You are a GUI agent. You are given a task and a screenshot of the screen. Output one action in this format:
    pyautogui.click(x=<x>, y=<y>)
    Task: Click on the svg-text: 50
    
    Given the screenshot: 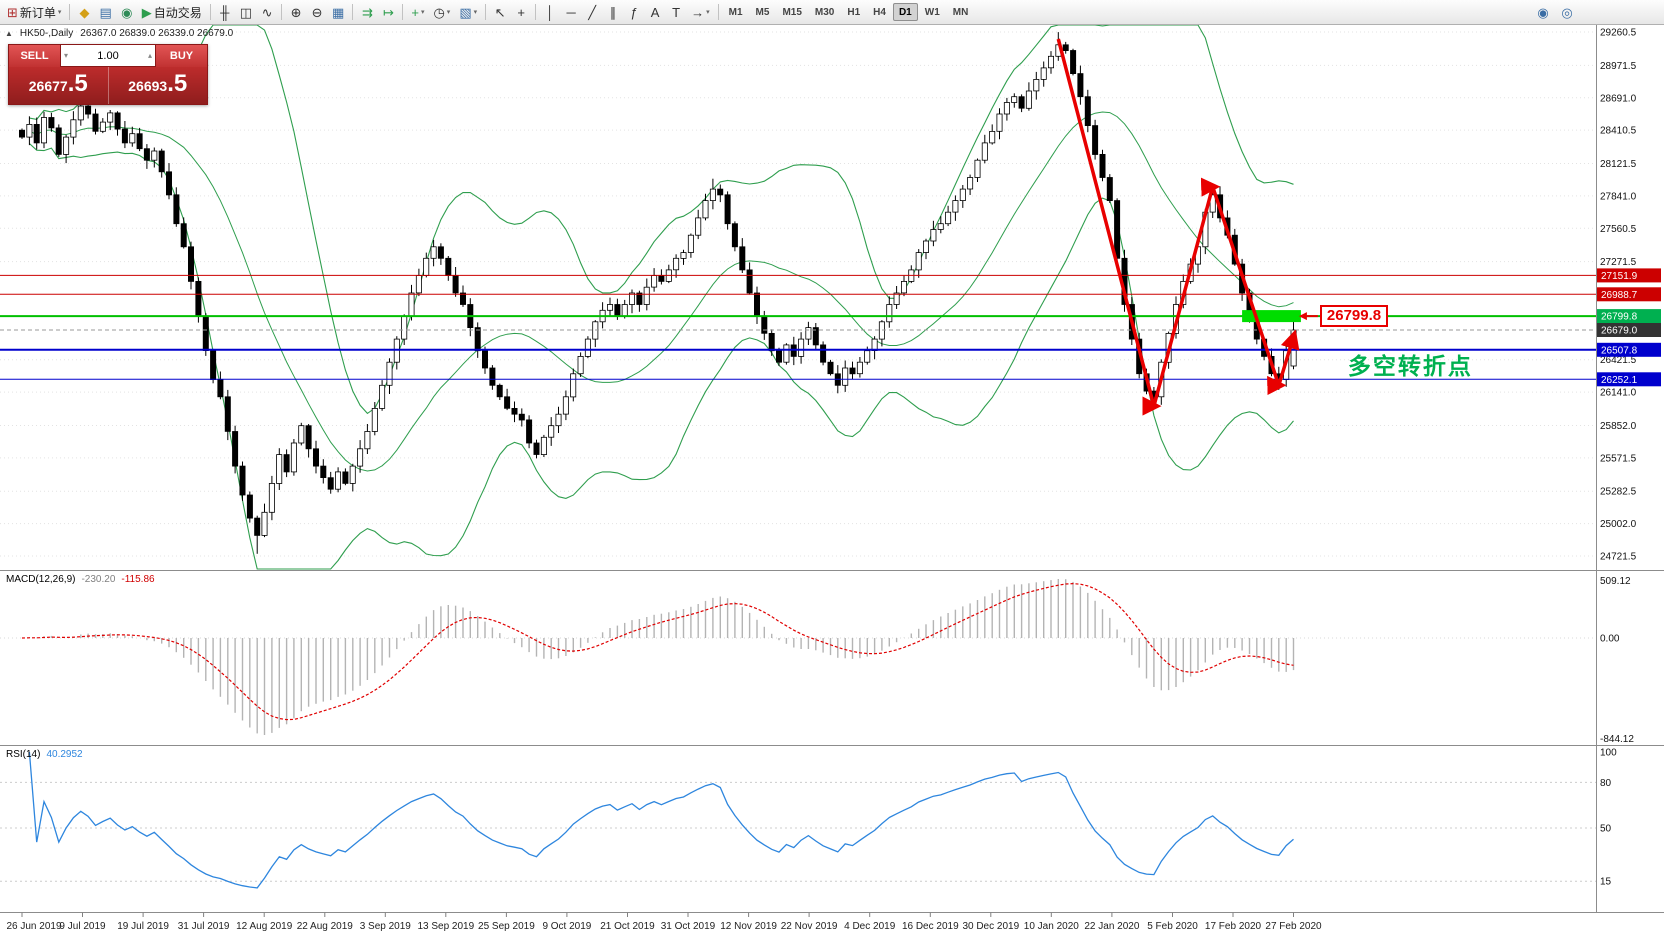 What is the action you would take?
    pyautogui.click(x=1606, y=829)
    